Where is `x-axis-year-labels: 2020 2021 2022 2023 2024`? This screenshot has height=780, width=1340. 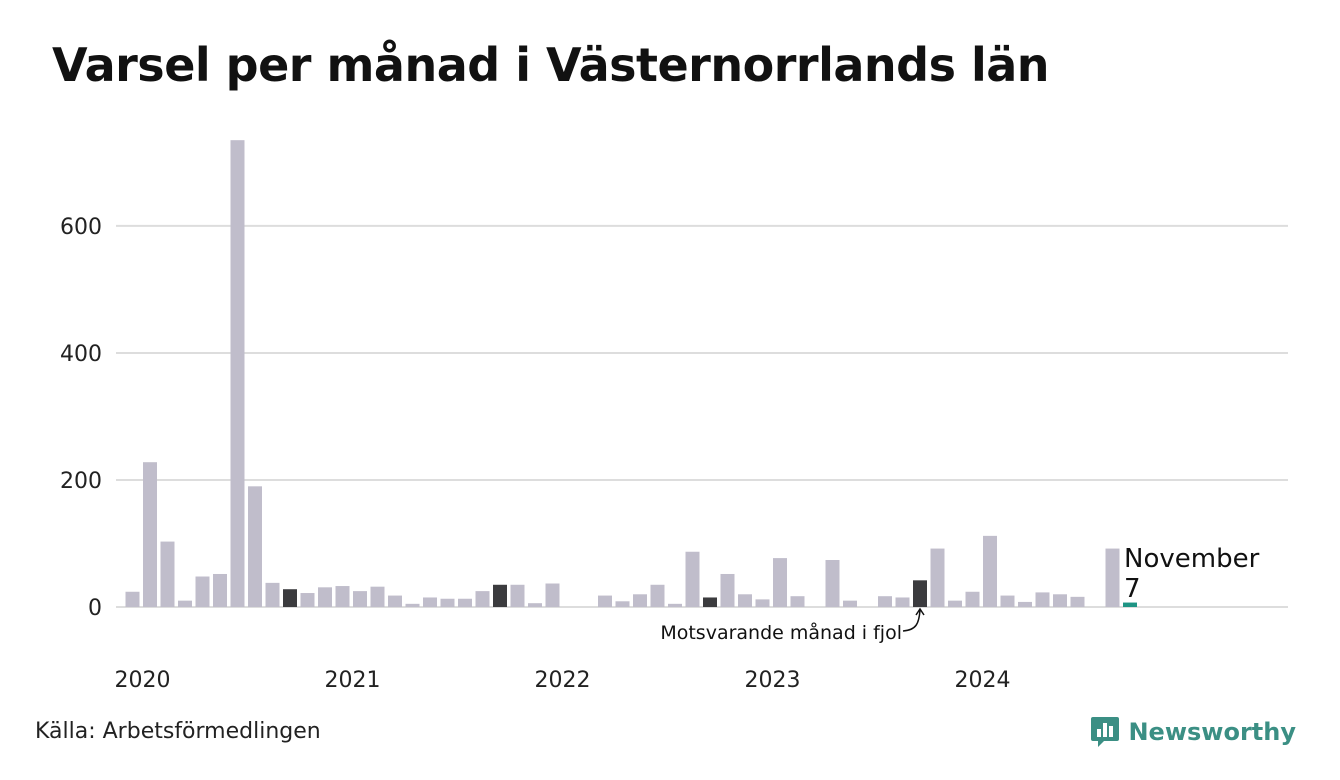
x-axis-year-labels: 2020 2021 2022 2023 2024 is located at coordinates (563, 680).